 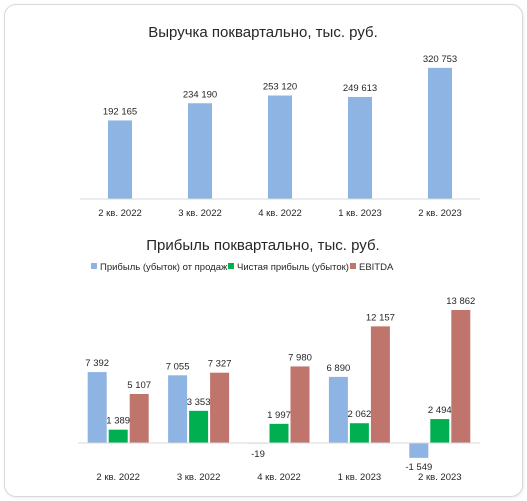 I want to click on profit-bar-label: 7 327, so click(x=220, y=364).